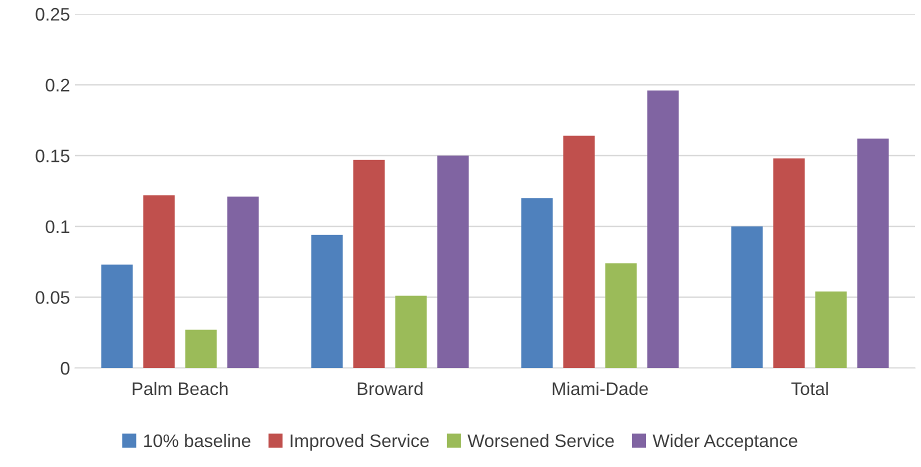 The height and width of the screenshot is (467, 921). Describe the element at coordinates (359, 442) in the screenshot. I see `legend-label: Improved Service` at that location.